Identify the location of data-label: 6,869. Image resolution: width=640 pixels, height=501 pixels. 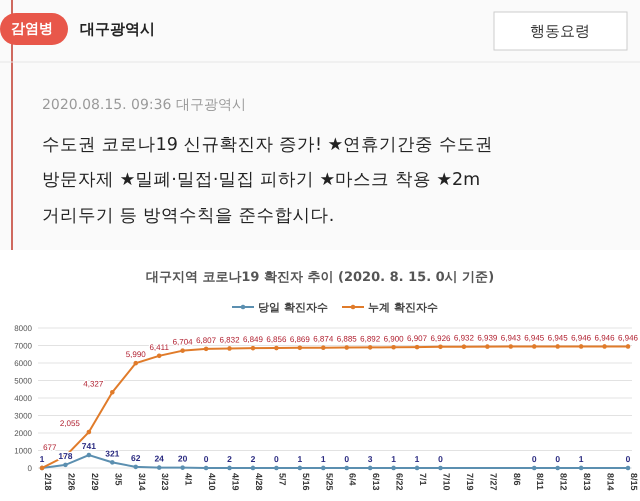
(300, 339).